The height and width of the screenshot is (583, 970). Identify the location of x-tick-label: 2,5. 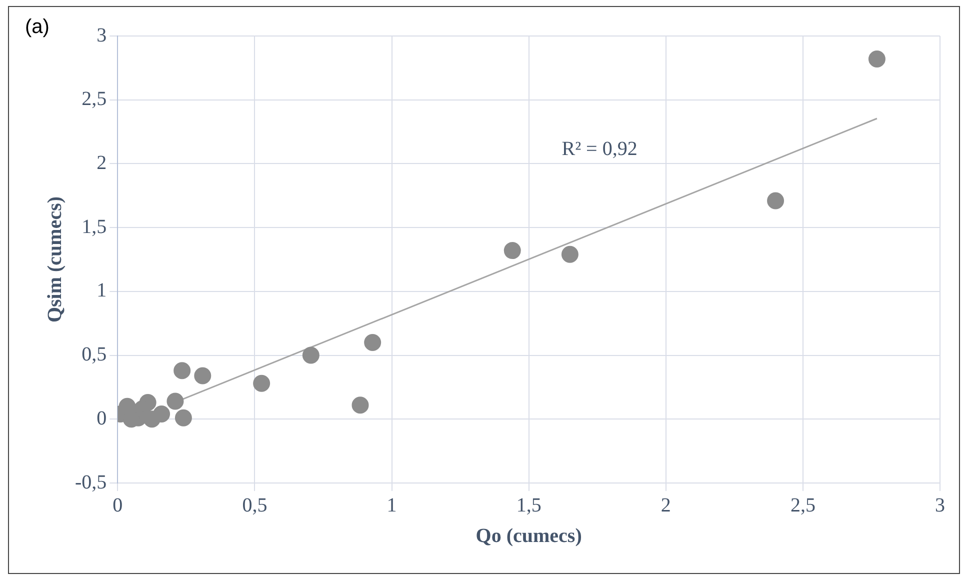
(803, 505).